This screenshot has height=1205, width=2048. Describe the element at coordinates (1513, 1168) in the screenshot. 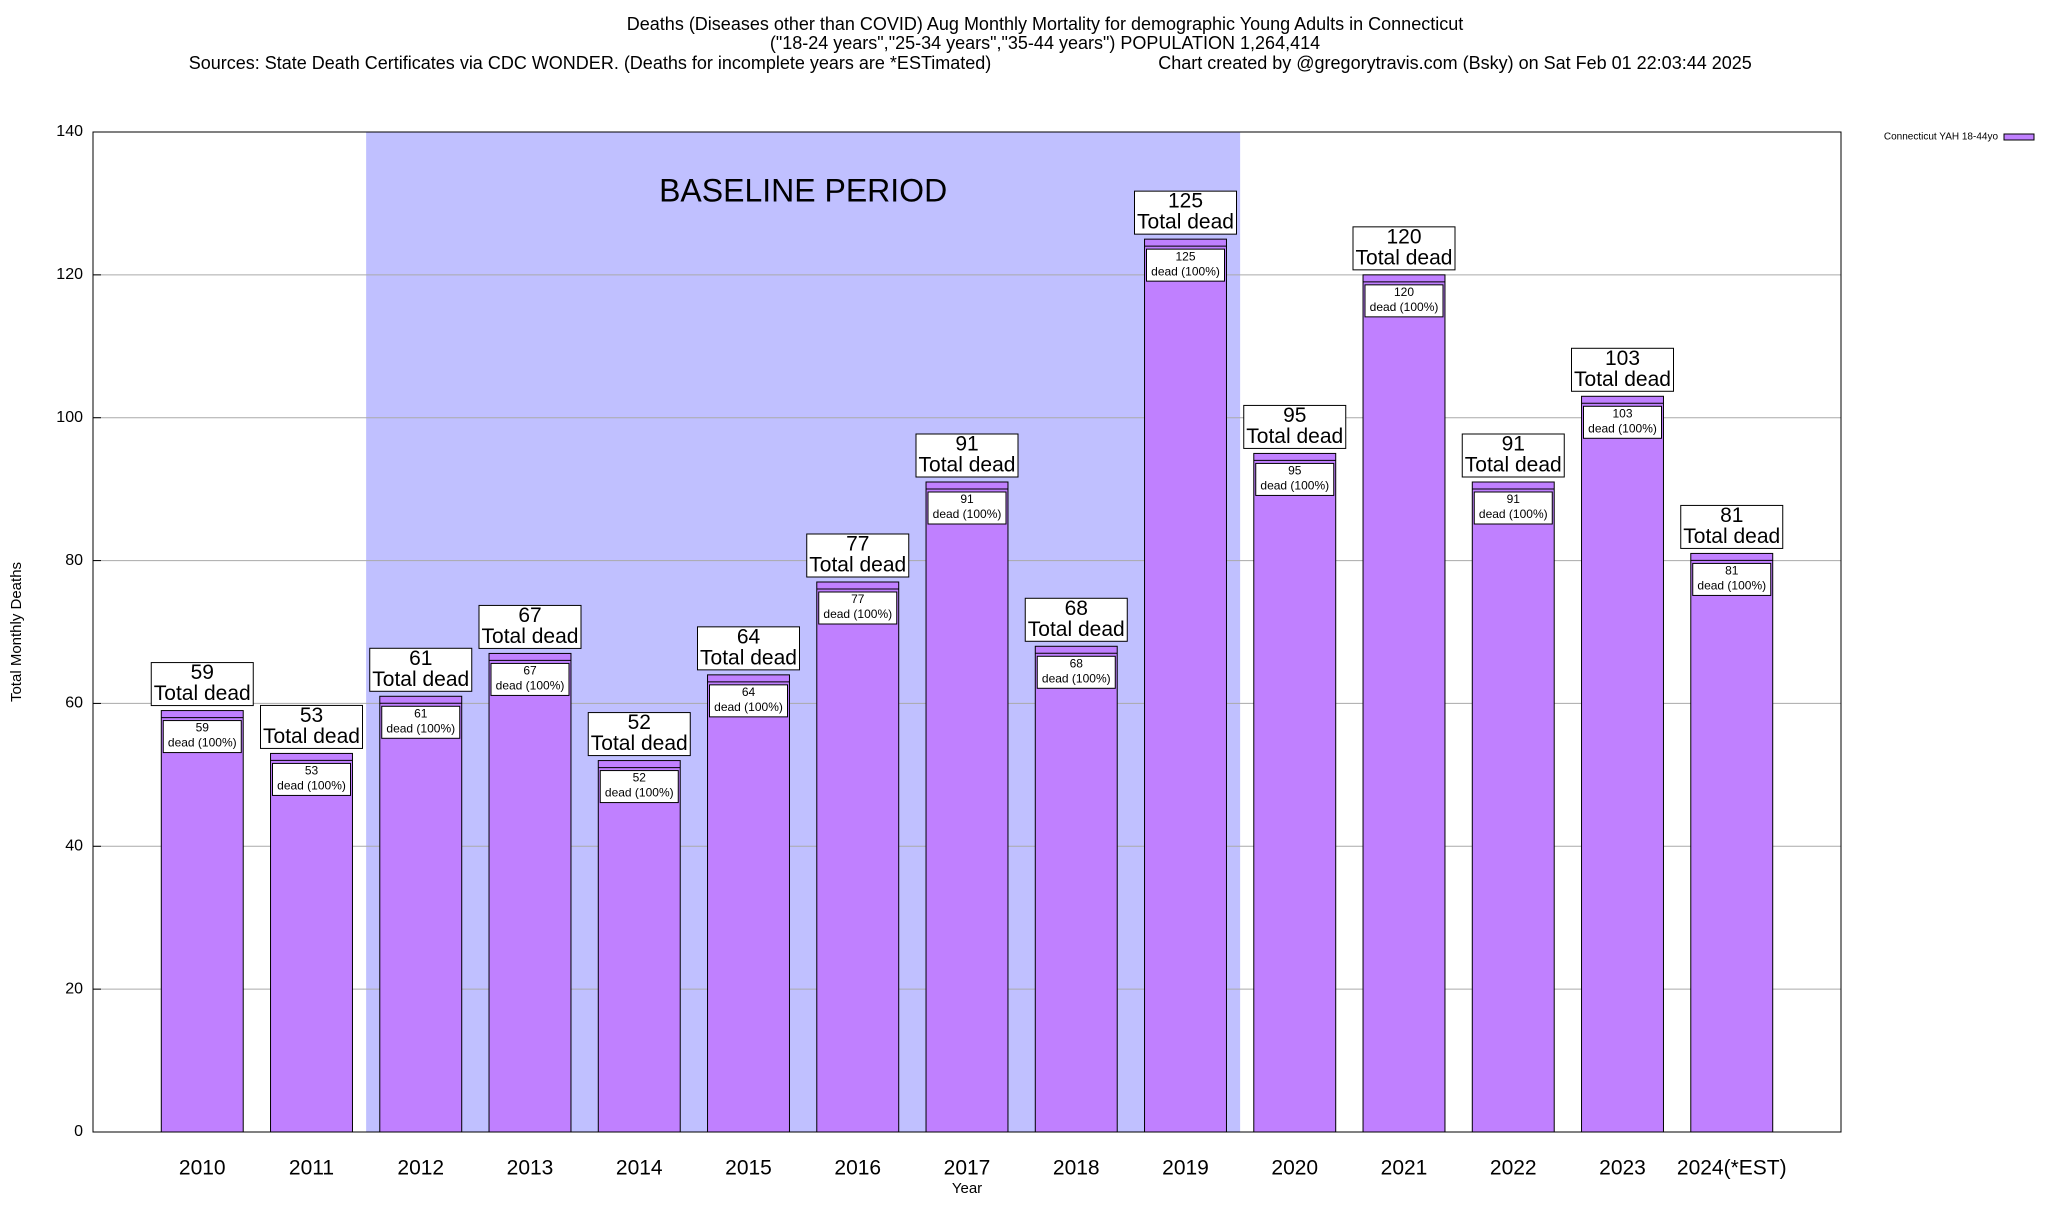

I see `x-tick-label: 2022` at that location.